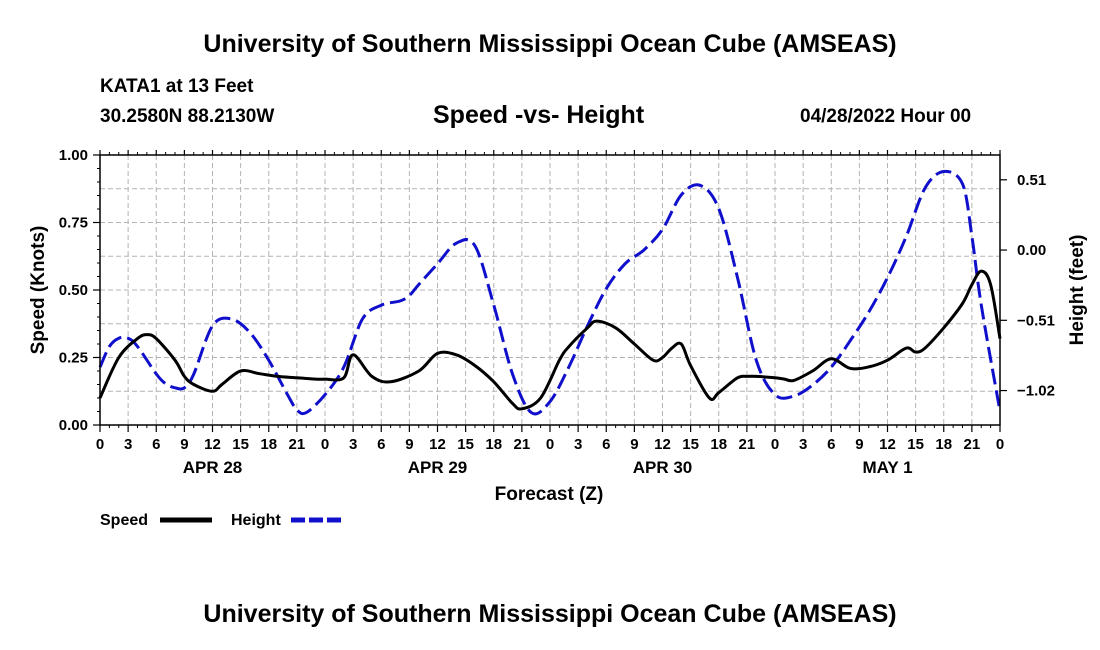  What do you see at coordinates (549, 494) in the screenshot?
I see `x-axis-label: Forecast (Z)` at bounding box center [549, 494].